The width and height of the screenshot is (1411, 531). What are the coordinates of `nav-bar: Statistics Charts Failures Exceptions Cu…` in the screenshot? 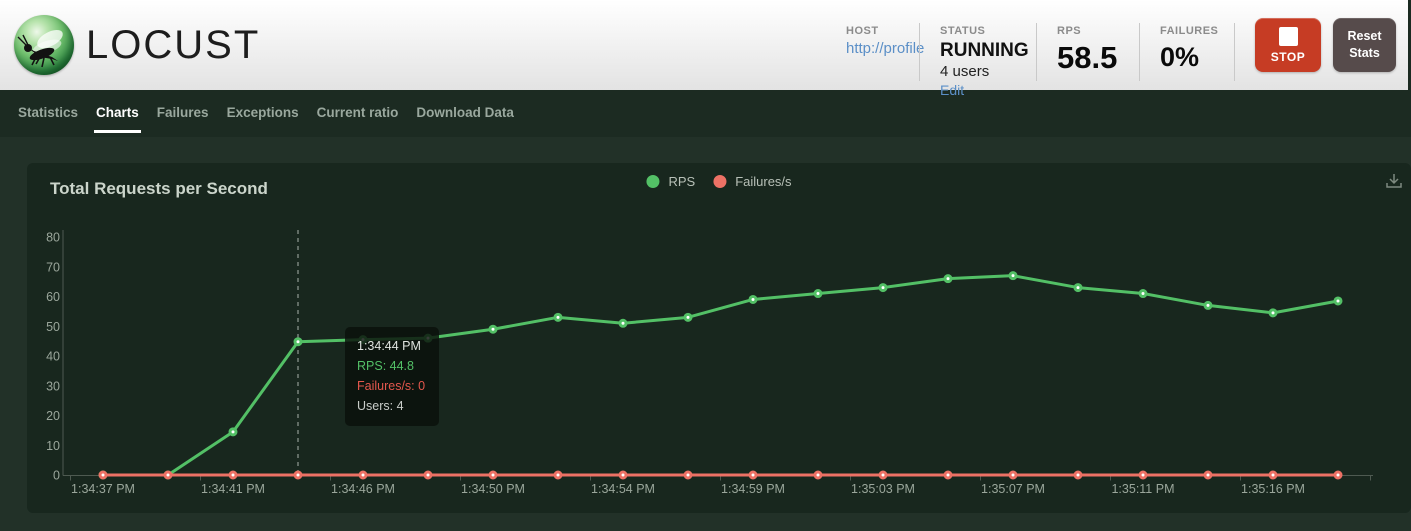 It's located at (705, 113).